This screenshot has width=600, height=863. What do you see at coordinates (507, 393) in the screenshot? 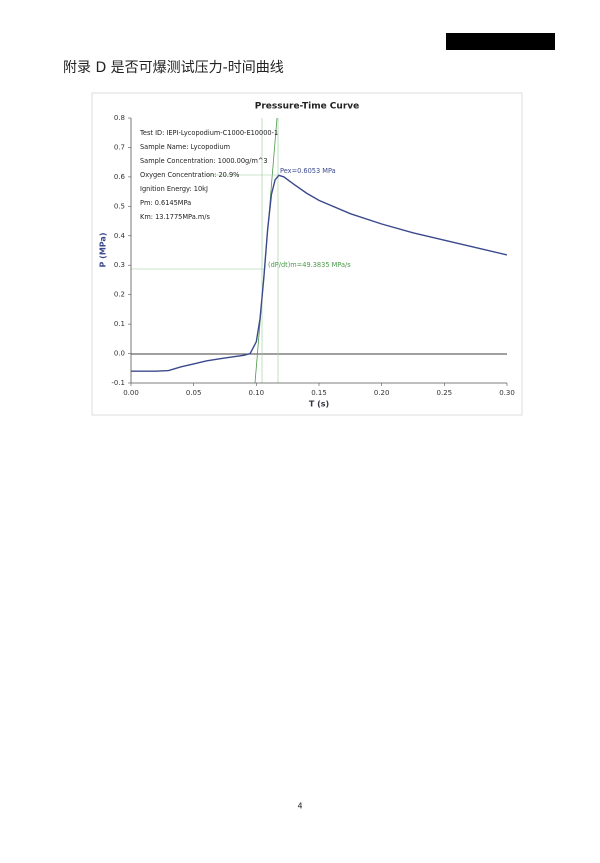
I see `x-tick-label: 0.30` at bounding box center [507, 393].